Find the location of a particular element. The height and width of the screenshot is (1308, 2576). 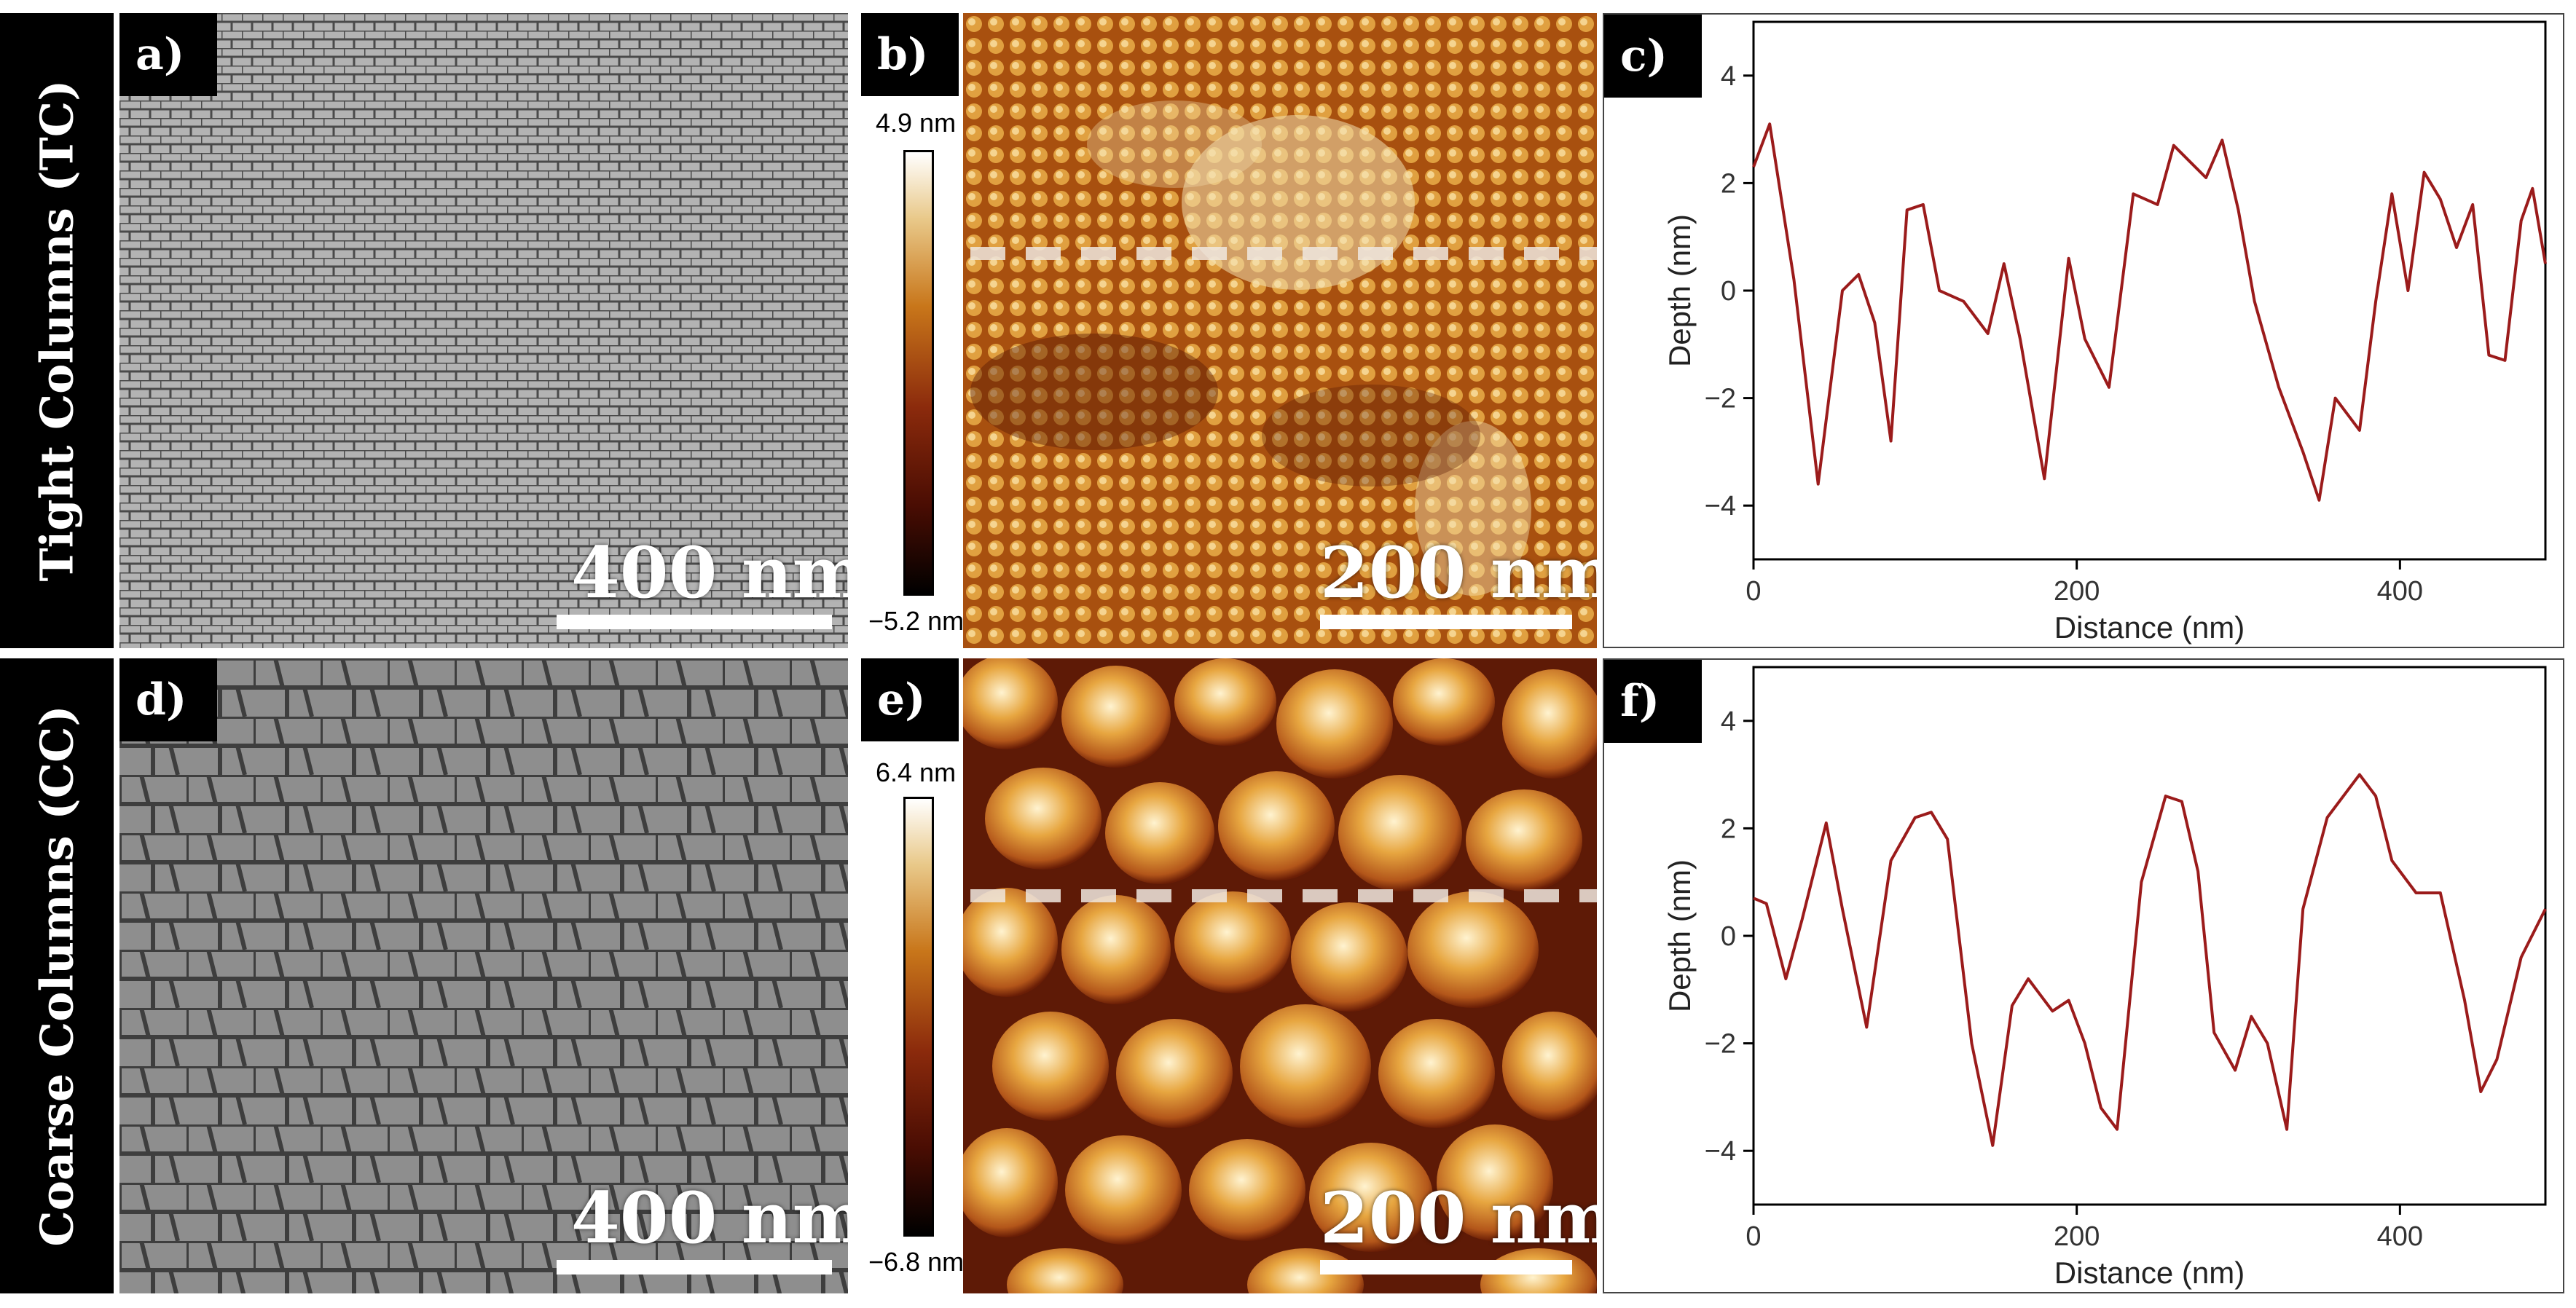

plot-frame-c is located at coordinates (2149, 290).